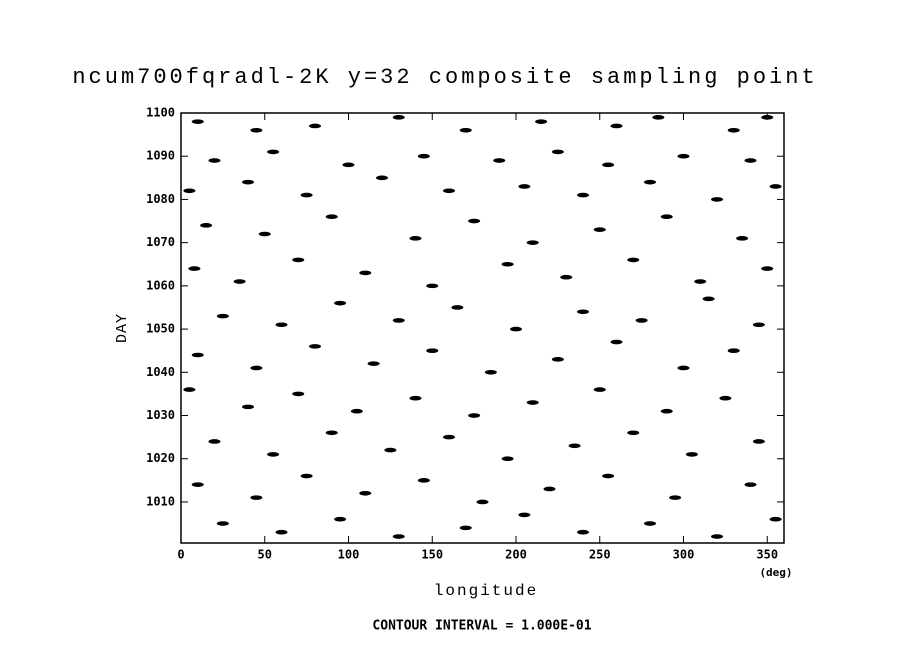 The width and height of the screenshot is (904, 659). Describe the element at coordinates (122, 328) in the screenshot. I see `y-axis-label: DAY` at that location.